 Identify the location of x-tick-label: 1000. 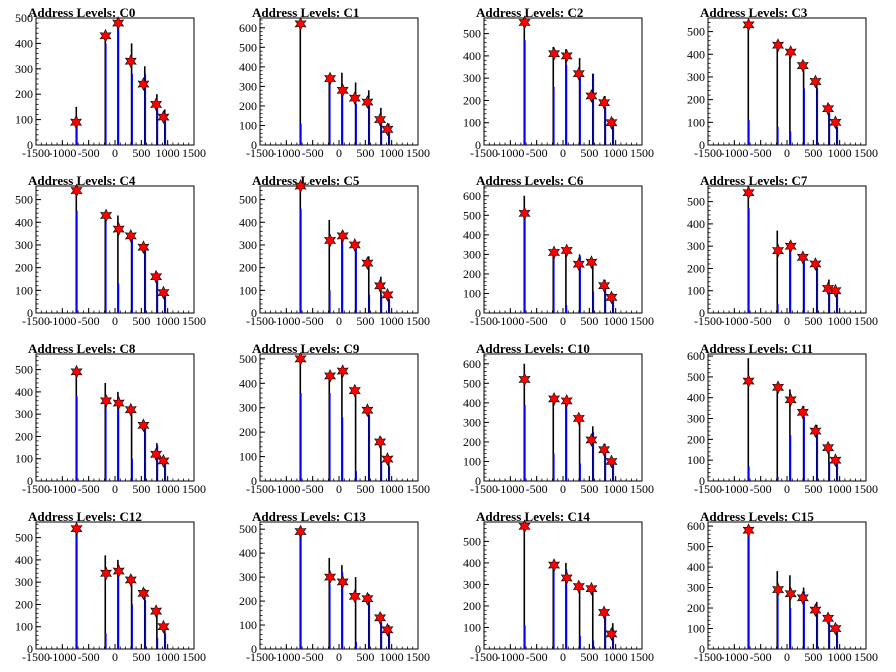
(616, 489).